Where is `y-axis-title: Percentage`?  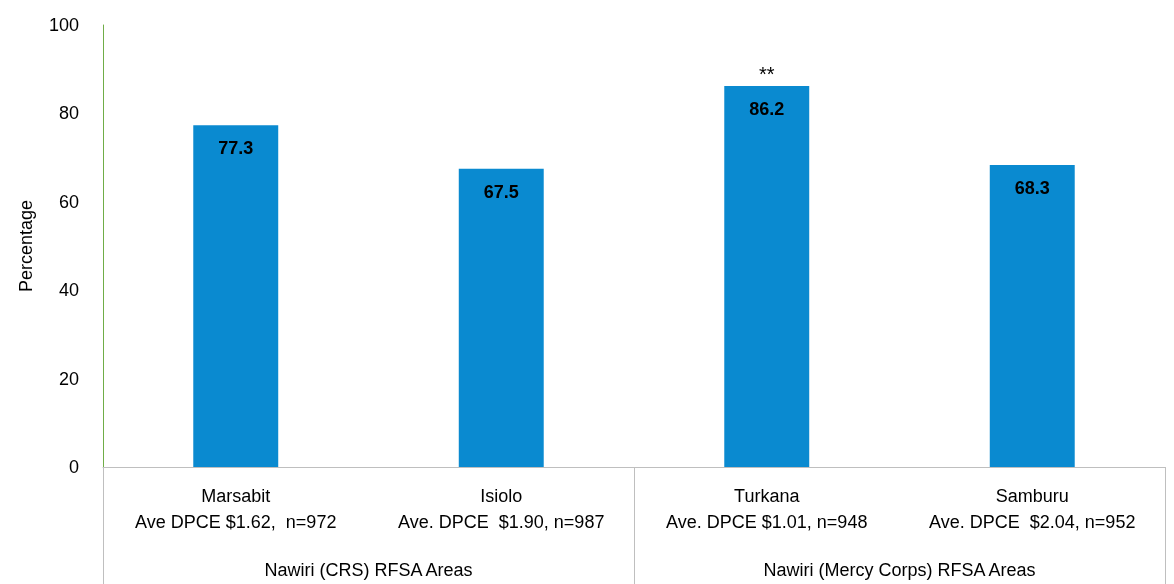
y-axis-title: Percentage is located at coordinates (26, 246).